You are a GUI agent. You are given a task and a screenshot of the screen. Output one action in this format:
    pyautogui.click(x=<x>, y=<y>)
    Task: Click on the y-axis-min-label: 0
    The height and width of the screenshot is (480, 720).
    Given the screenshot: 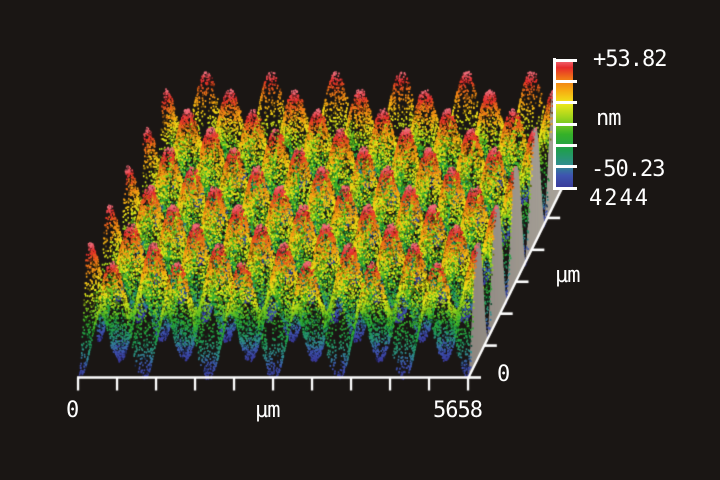 What is the action you would take?
    pyautogui.click(x=503, y=374)
    